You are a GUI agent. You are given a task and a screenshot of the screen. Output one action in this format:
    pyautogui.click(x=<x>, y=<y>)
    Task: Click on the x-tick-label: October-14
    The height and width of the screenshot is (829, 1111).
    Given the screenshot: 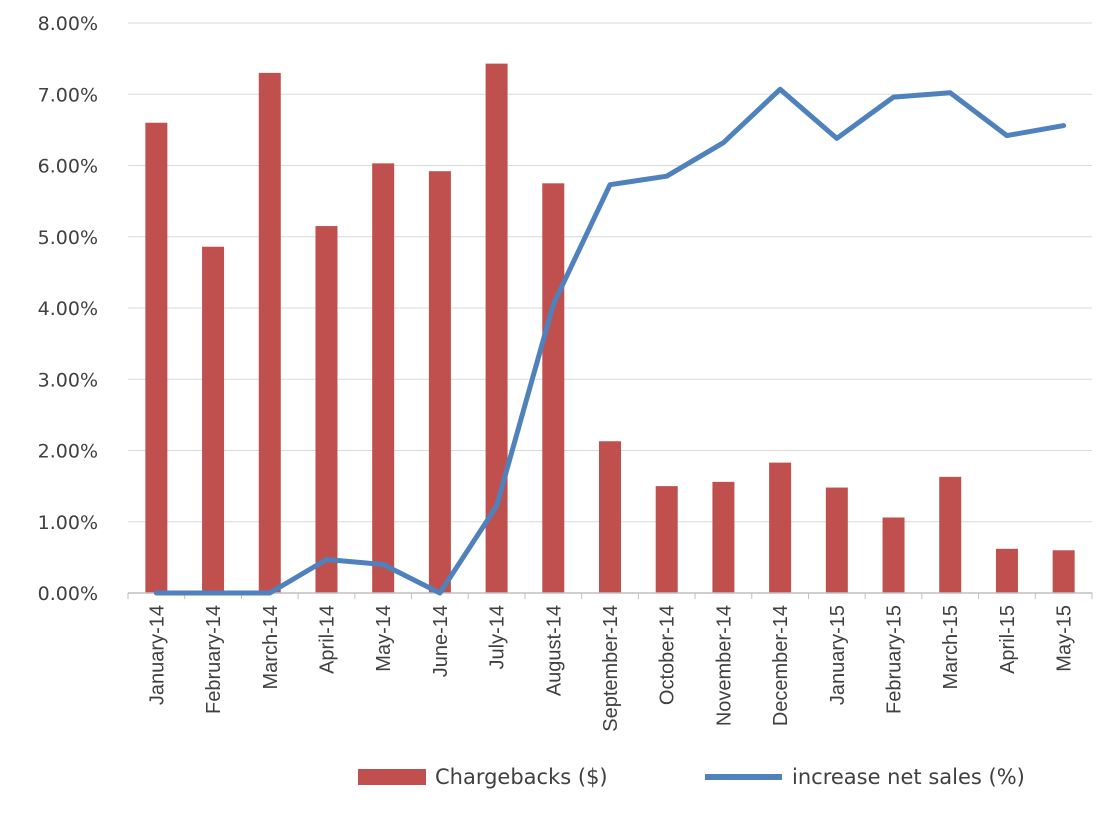 What is the action you would take?
    pyautogui.click(x=668, y=655)
    